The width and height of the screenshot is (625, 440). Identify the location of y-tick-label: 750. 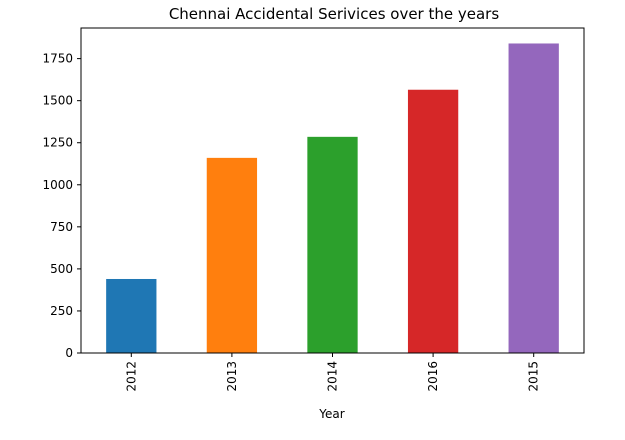
(61, 227).